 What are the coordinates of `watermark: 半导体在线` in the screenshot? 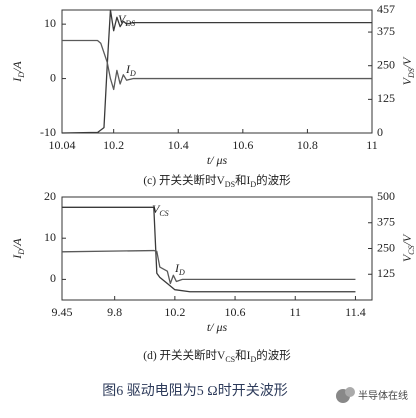 It's located at (383, 395).